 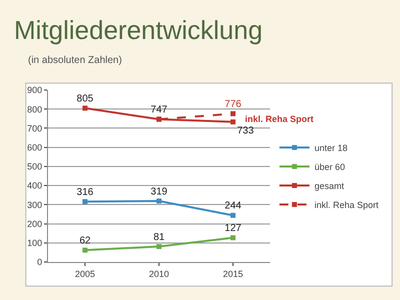 I want to click on y-tick-label: 400, so click(x=34, y=185).